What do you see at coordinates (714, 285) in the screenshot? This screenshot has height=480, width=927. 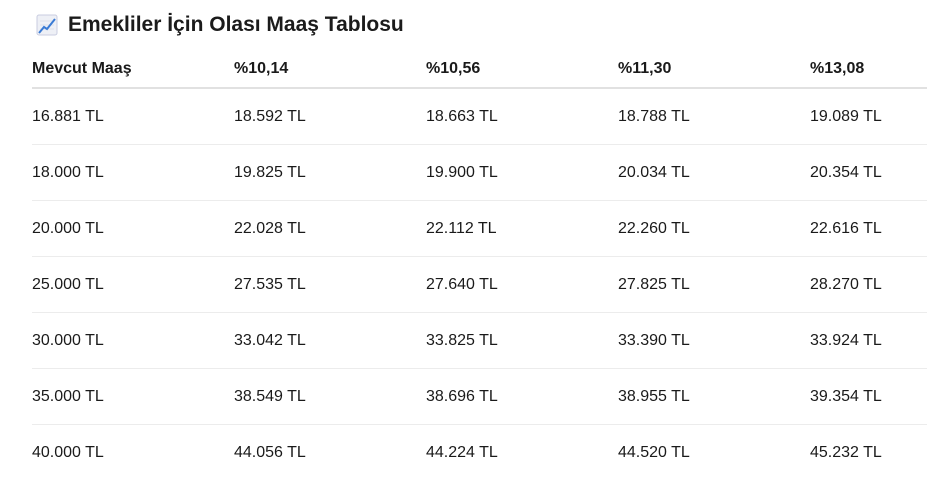 I see `projected-salary-cell: 27.825 TL` at bounding box center [714, 285].